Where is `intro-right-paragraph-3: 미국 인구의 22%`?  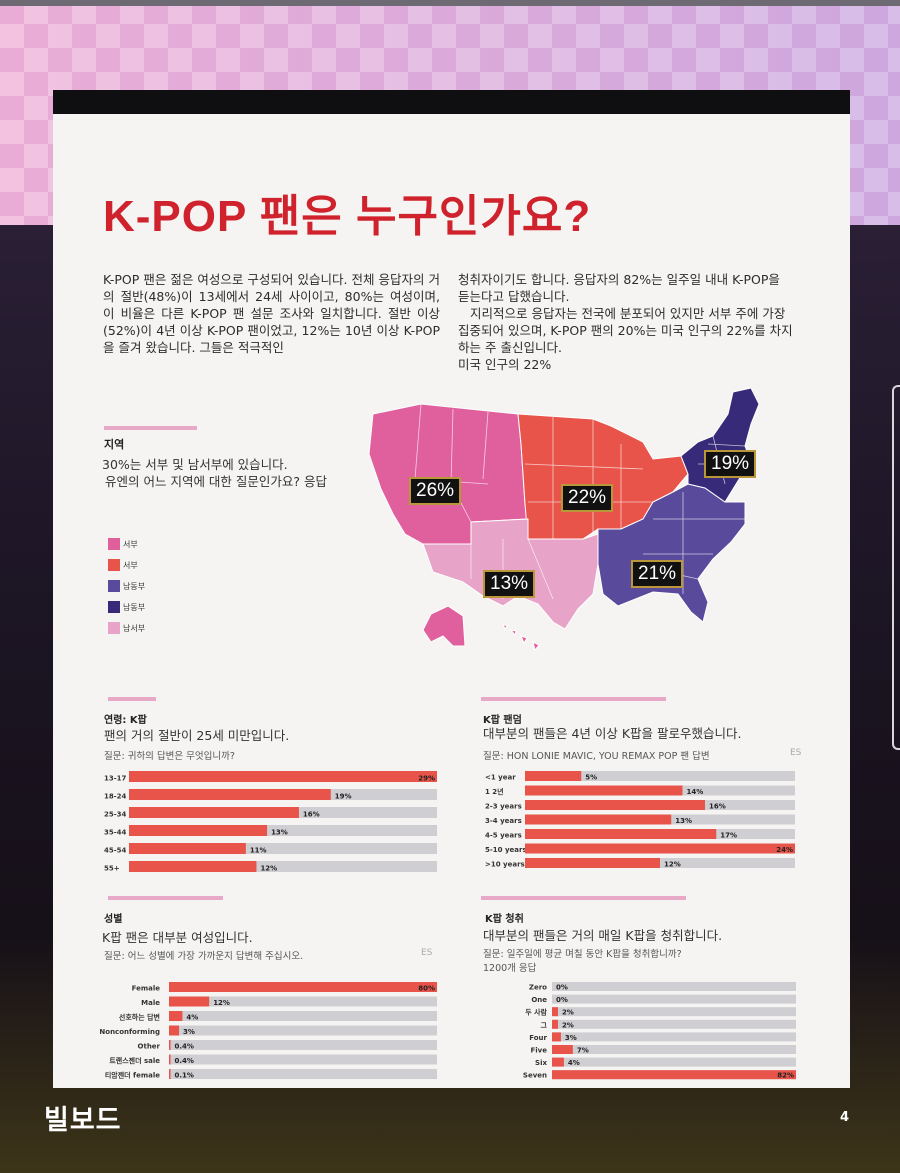
intro-right-paragraph-3: 미국 인구의 22% is located at coordinates (505, 364).